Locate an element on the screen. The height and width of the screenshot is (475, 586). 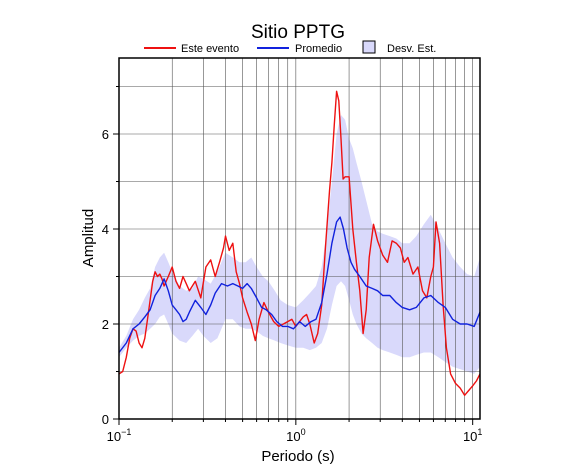
x-tick-label: 10⁻¹ is located at coordinates (119, 435).